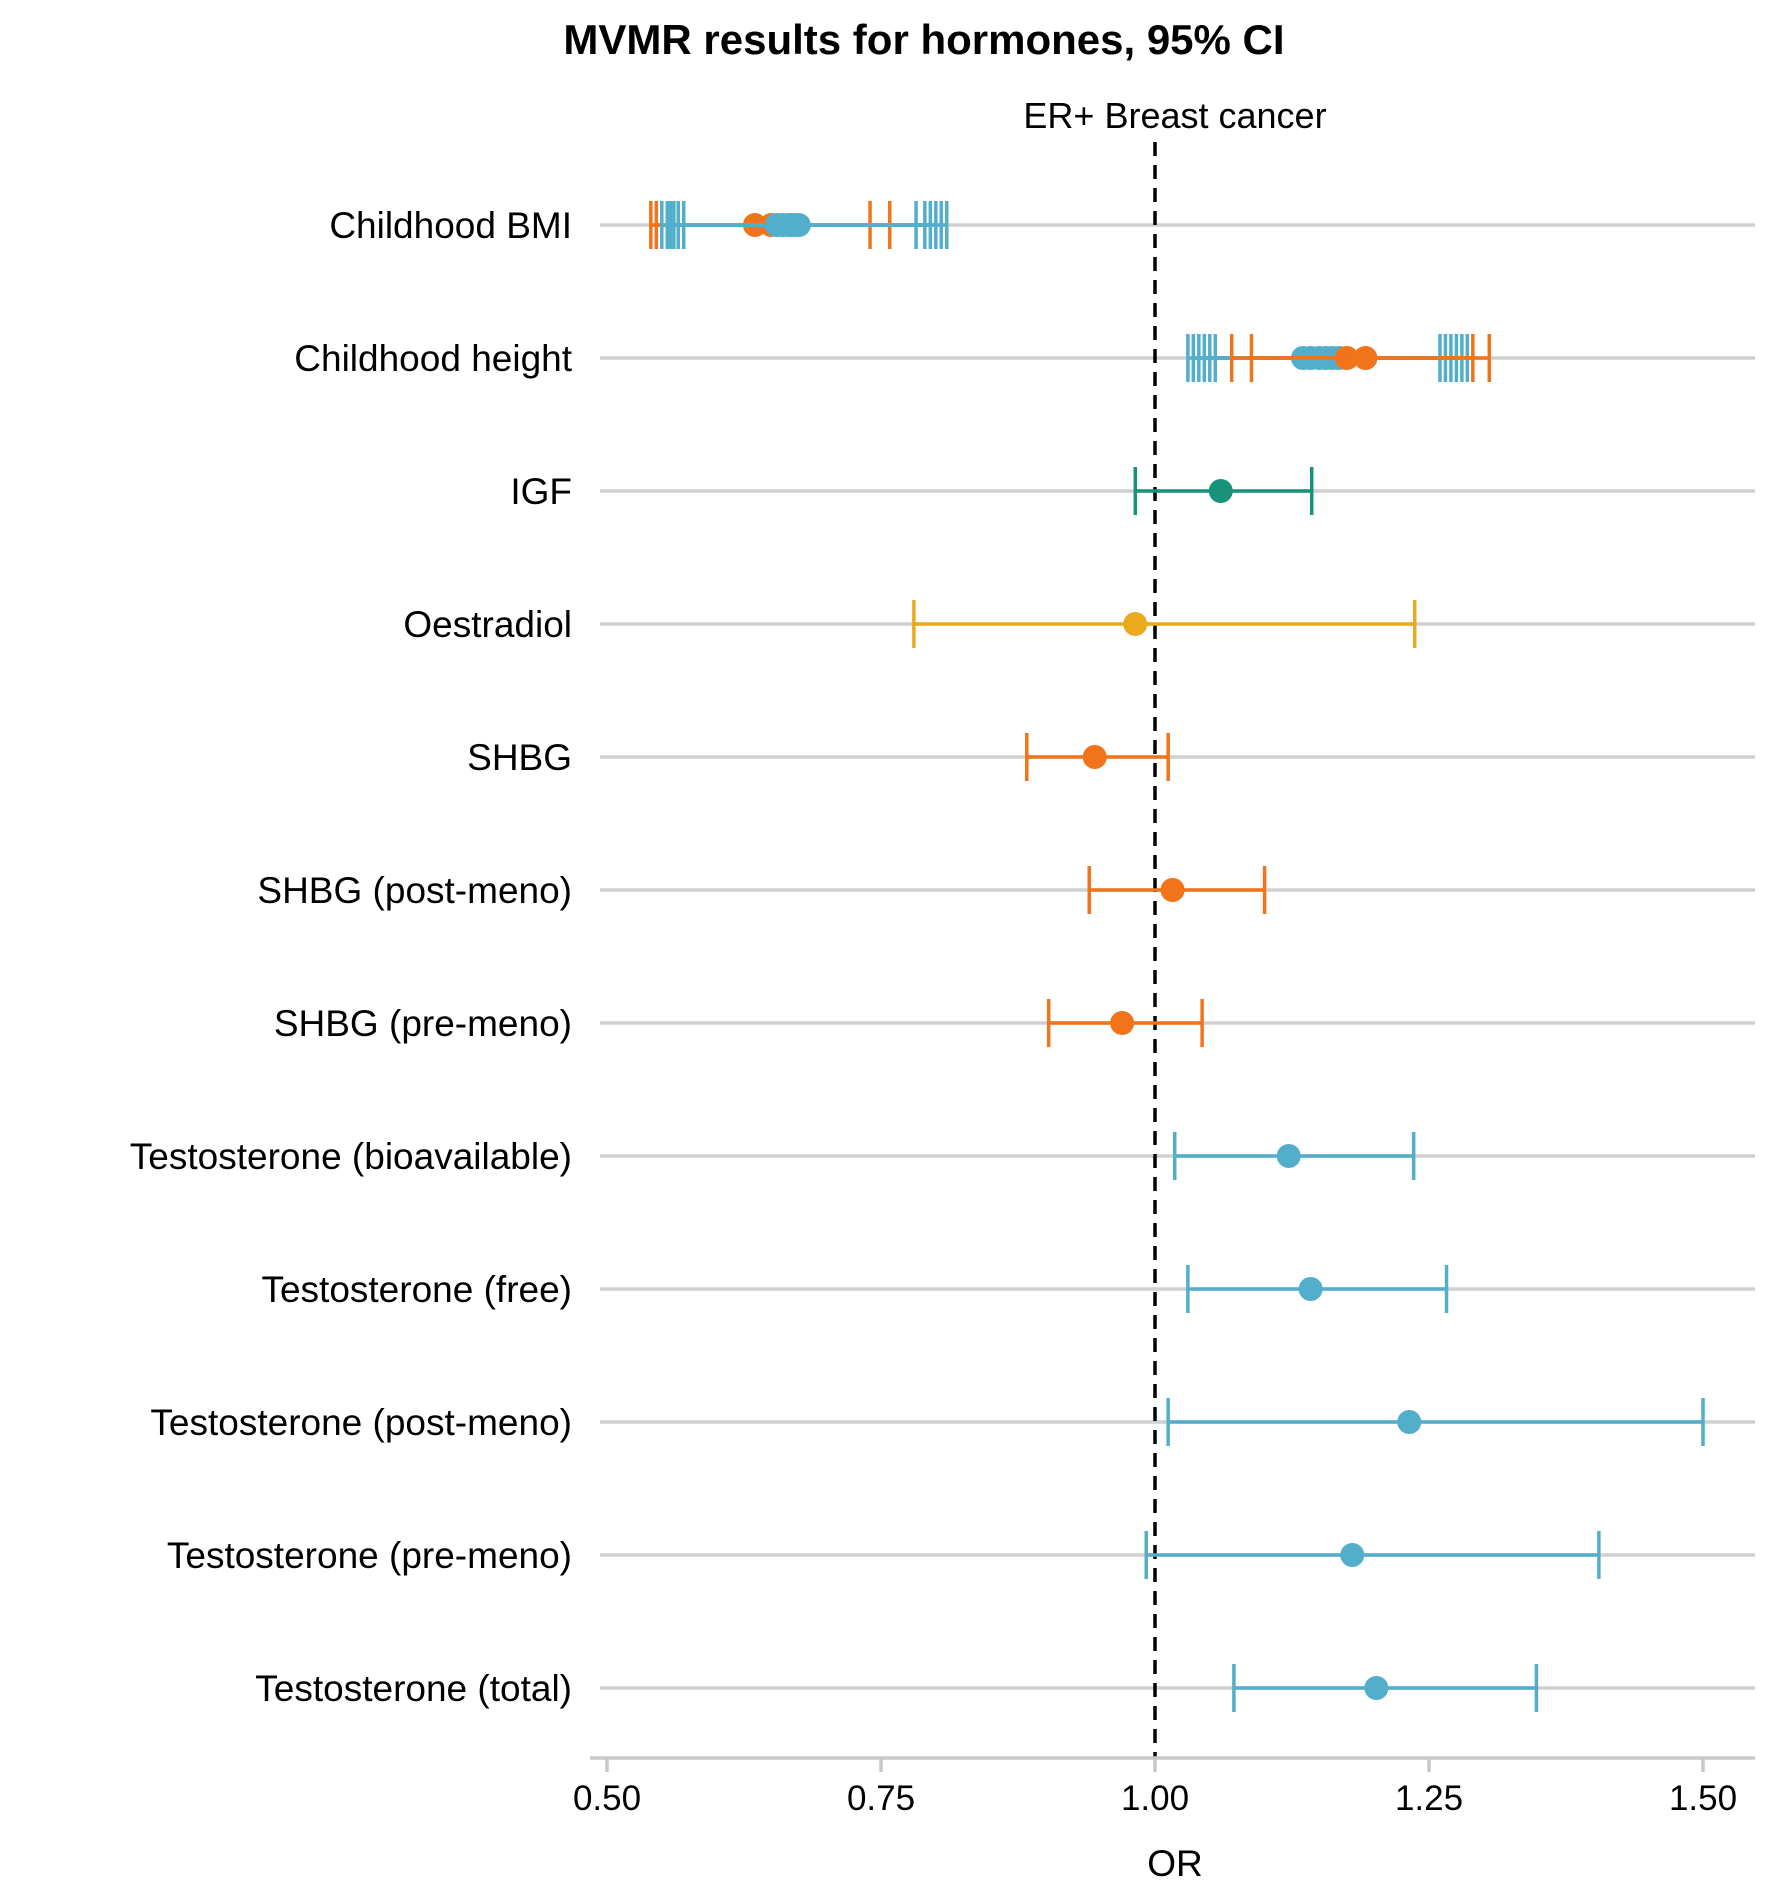  Describe the element at coordinates (361, 1422) in the screenshot. I see `y-tick-label: Testosterone (post-meno)` at that location.